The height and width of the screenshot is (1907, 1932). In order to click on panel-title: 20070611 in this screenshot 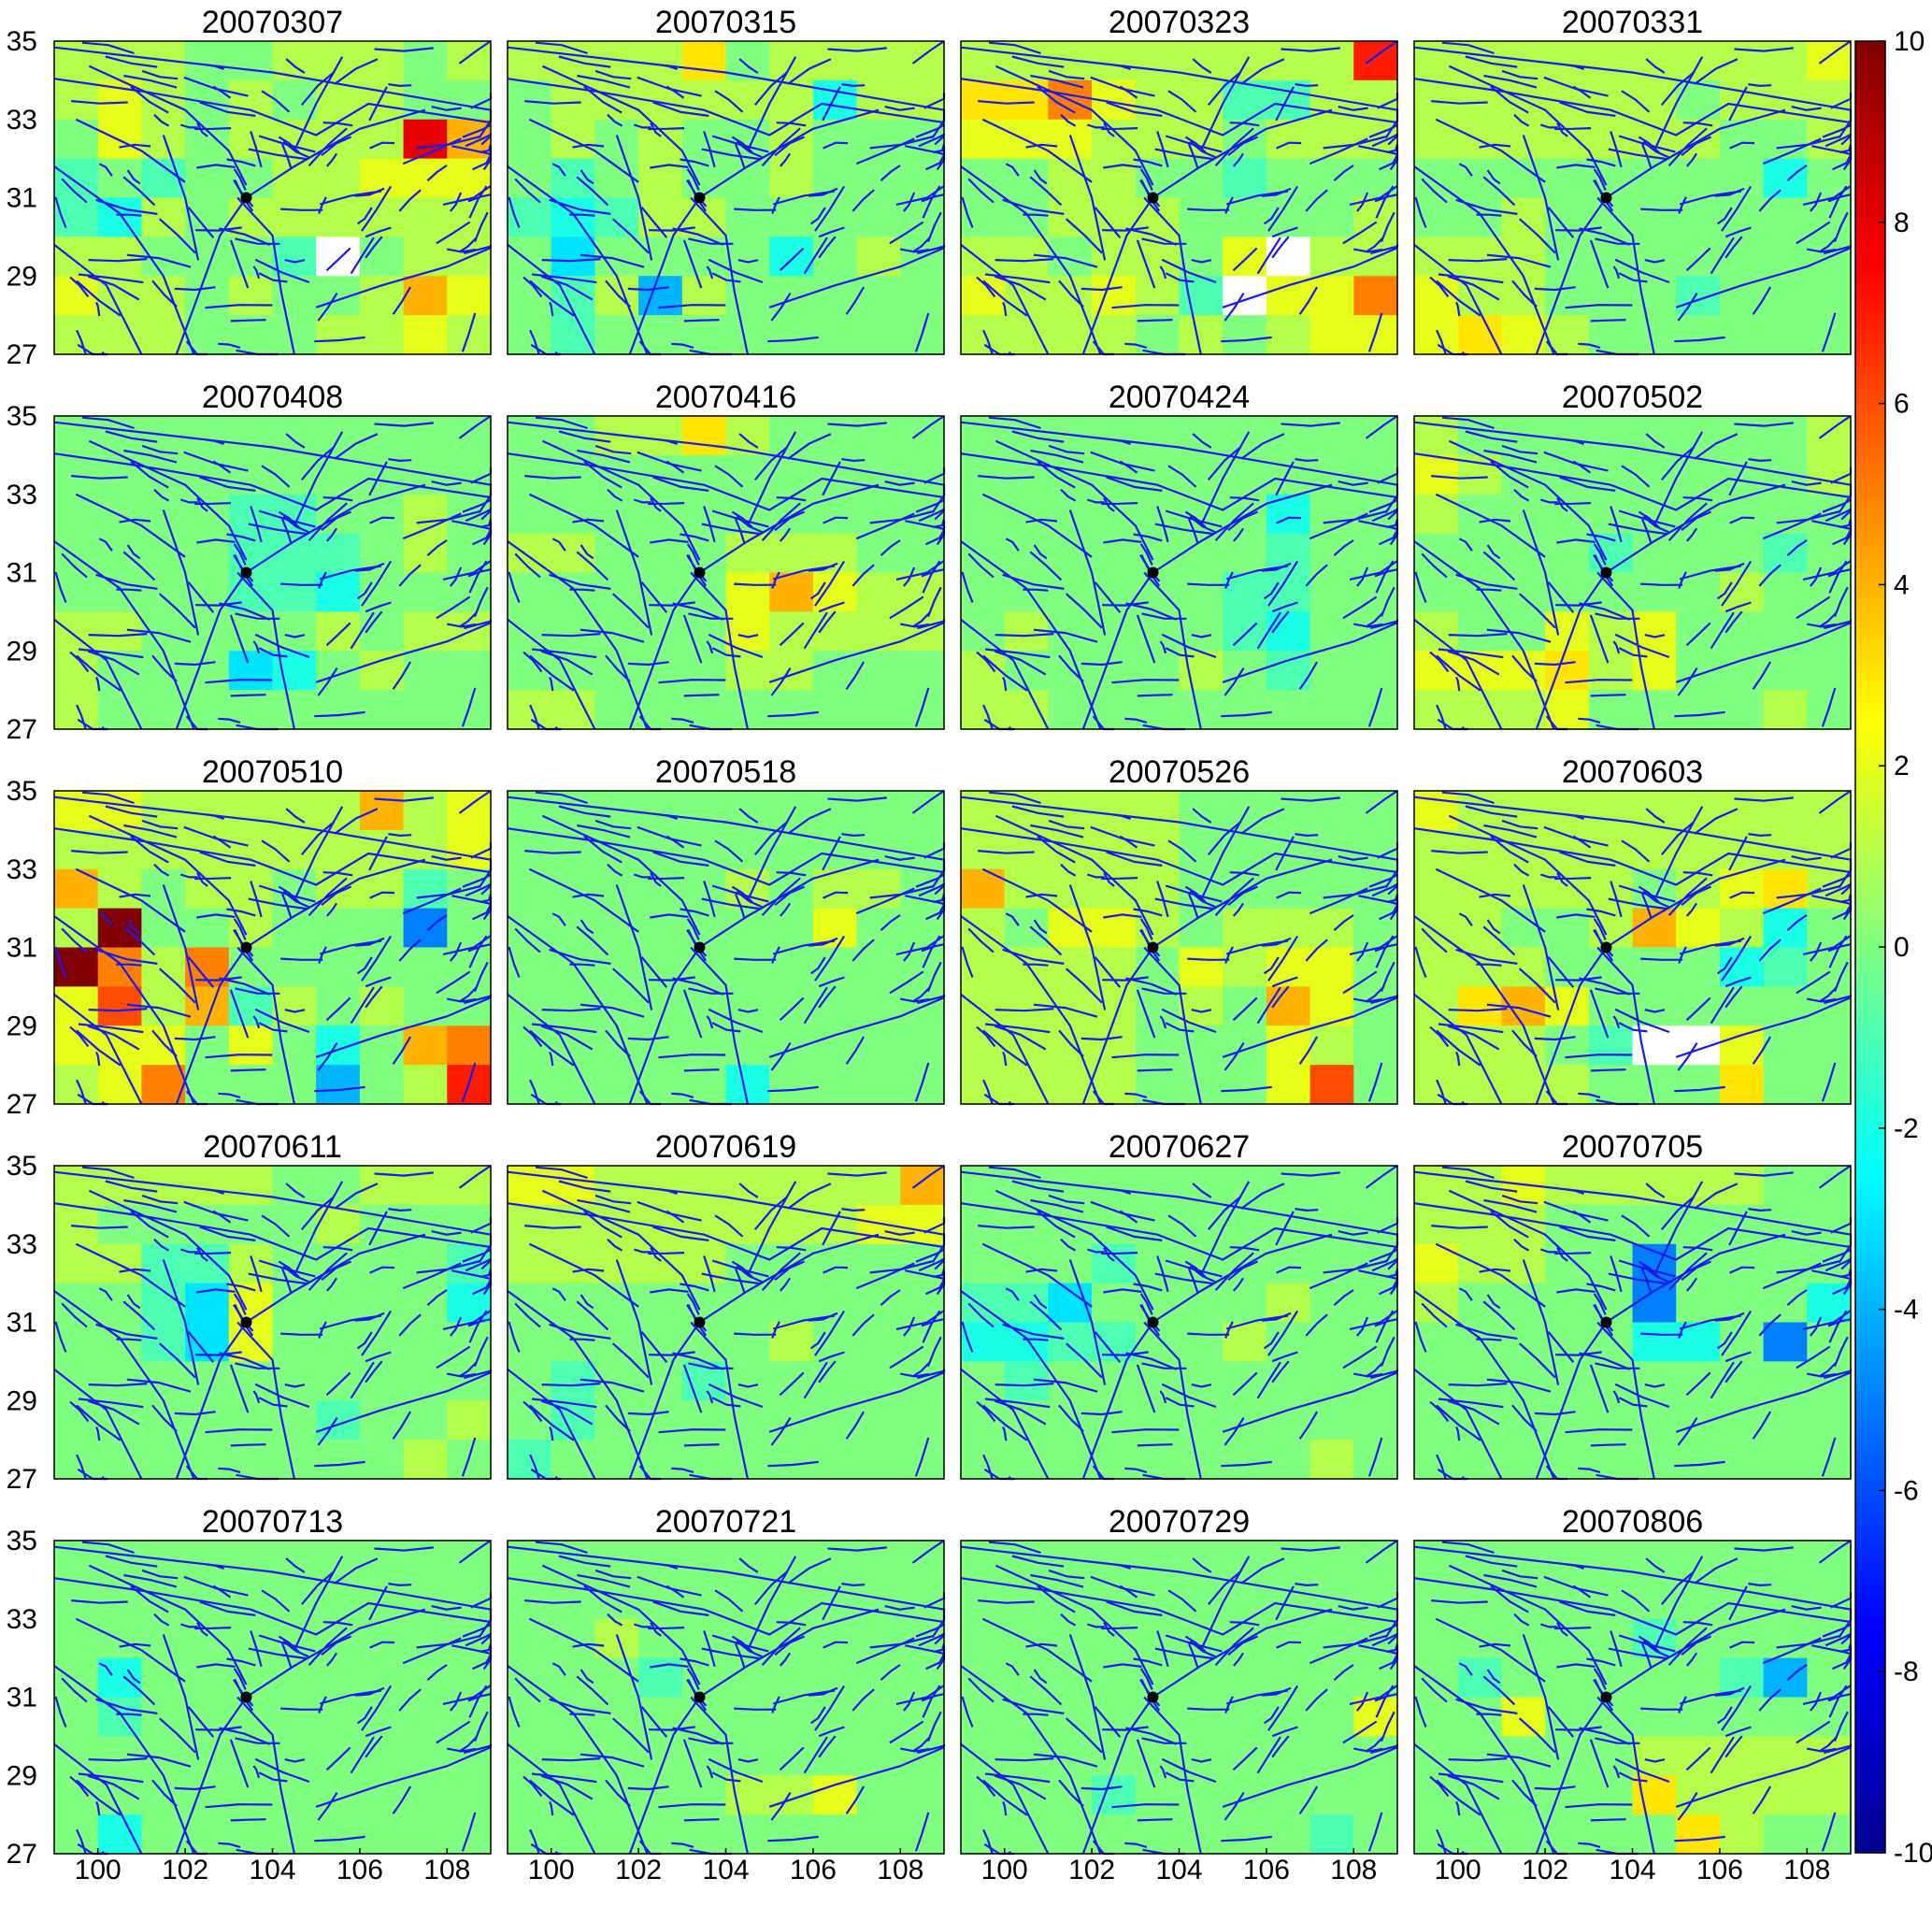, I will do `click(272, 1147)`.